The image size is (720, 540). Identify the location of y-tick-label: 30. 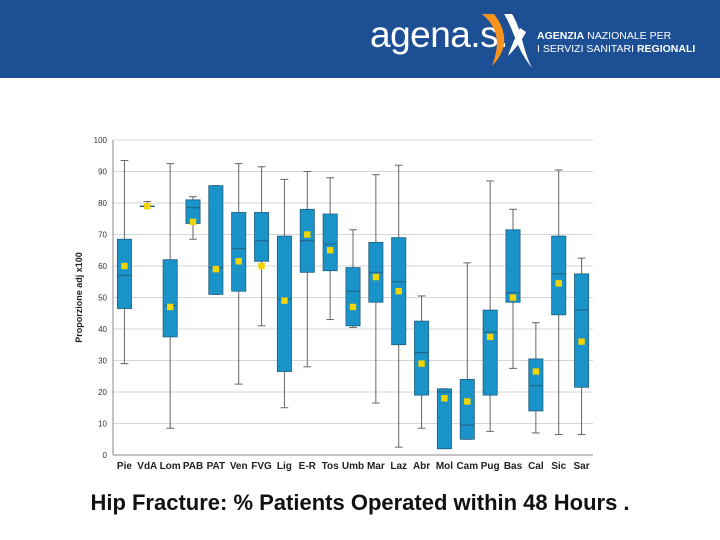
(102, 361).